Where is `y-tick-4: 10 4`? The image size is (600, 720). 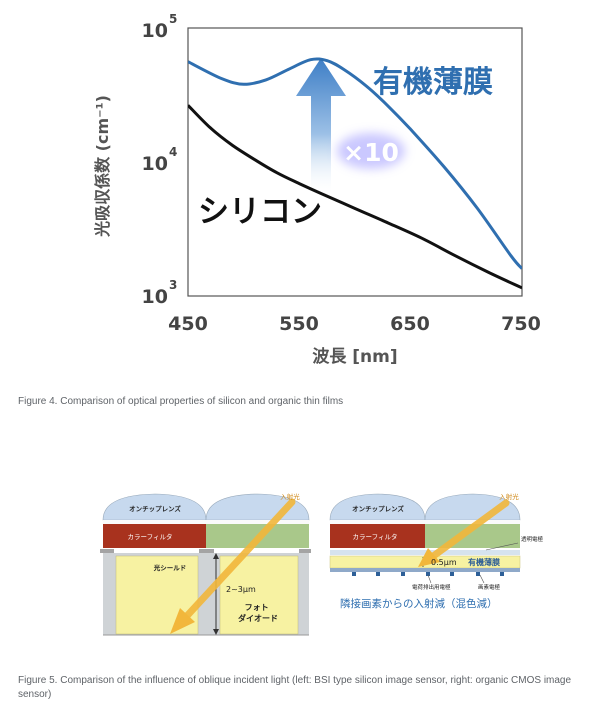
y-tick-4: 10 4 is located at coordinates (160, 160).